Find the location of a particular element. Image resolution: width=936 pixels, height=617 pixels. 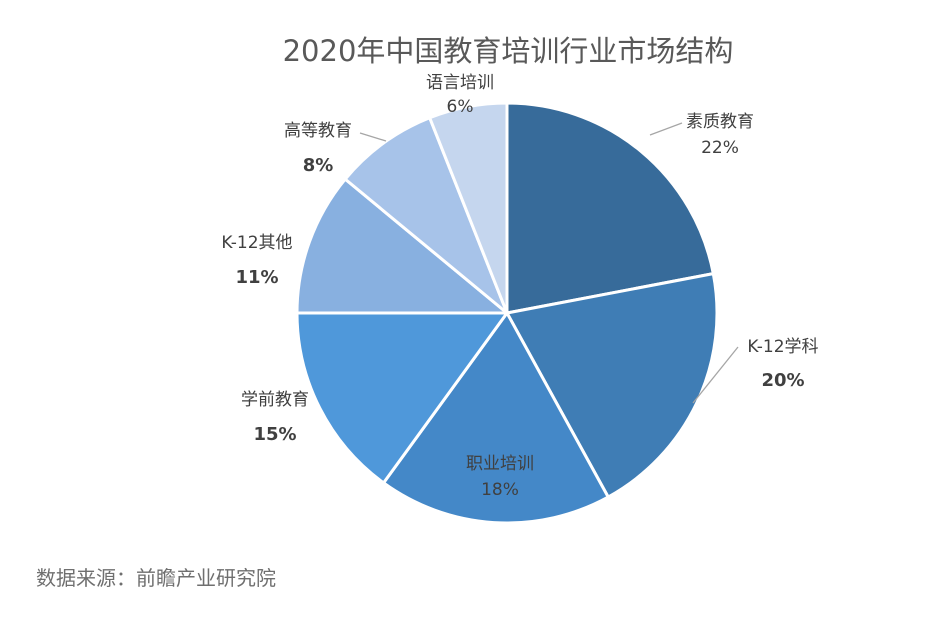

slice-value-7: 6% is located at coordinates (460, 107).